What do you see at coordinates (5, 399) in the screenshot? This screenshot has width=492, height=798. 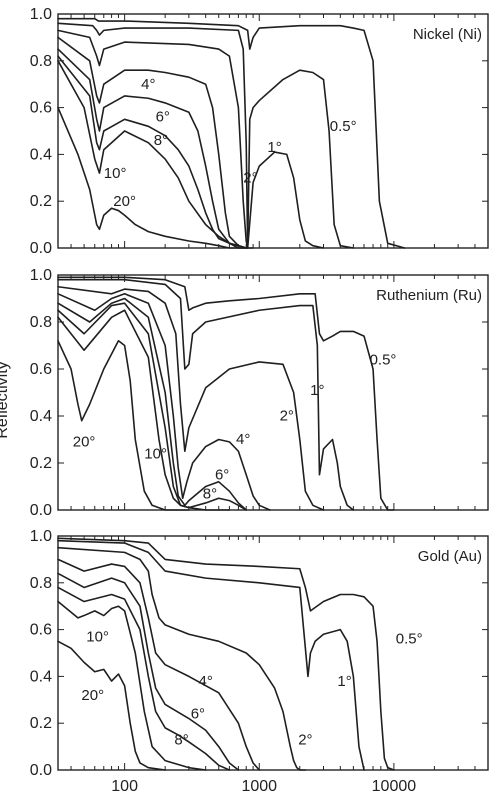 I see `y-axis-label: Reflectivity` at bounding box center [5, 399].